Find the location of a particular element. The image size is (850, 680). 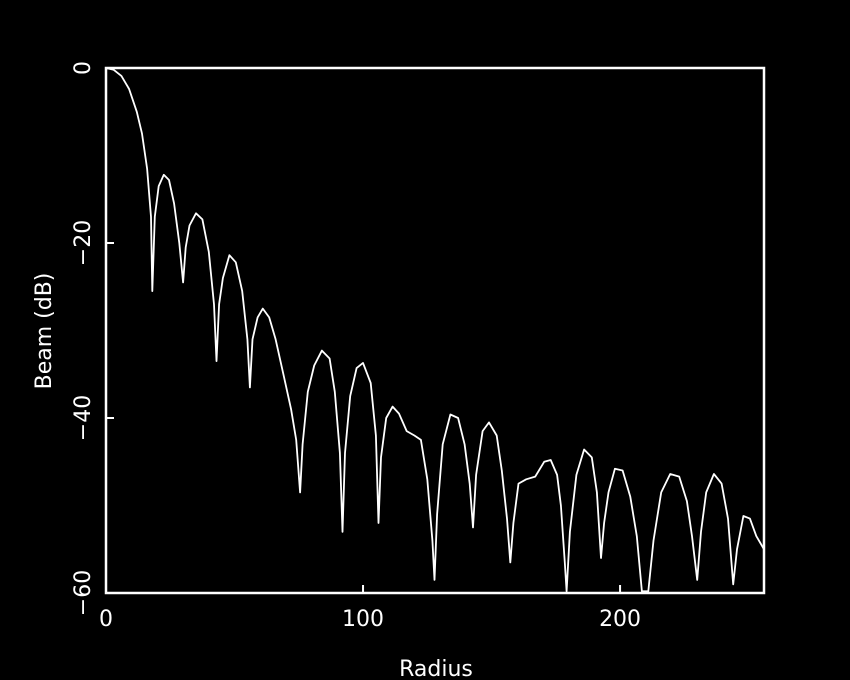

x-tick-label: 0 is located at coordinates (106, 619).